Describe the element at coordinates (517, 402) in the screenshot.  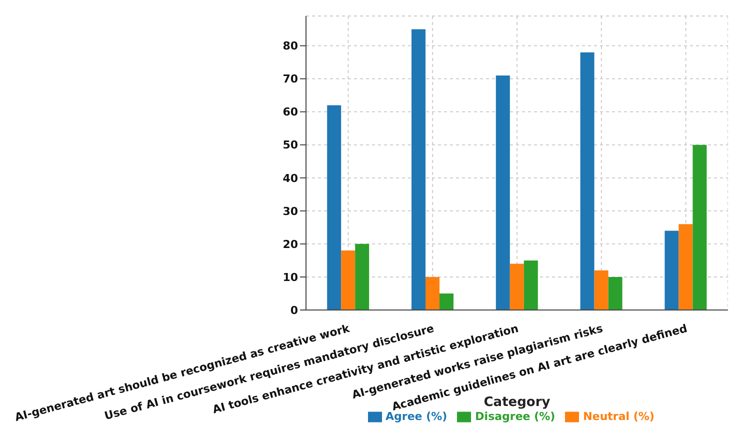
I see `x-axis-title: Category` at that location.